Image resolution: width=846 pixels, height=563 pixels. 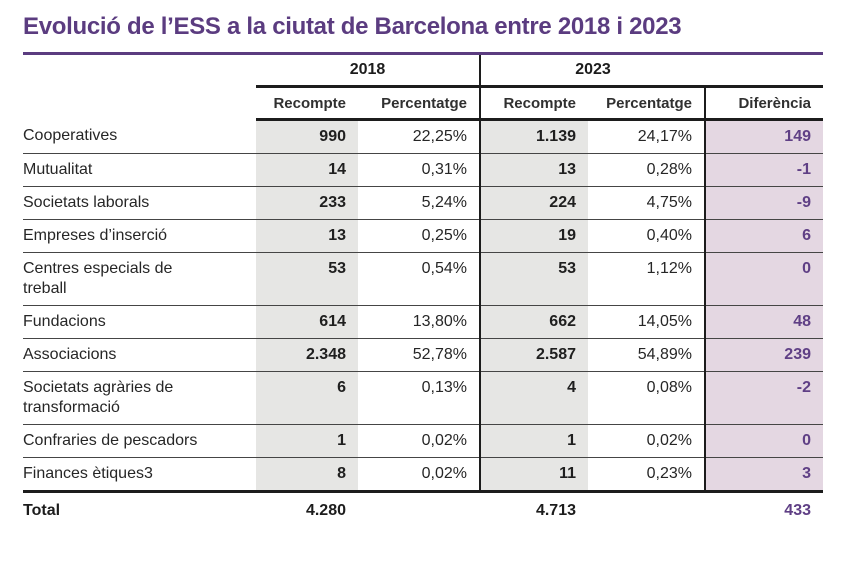 What do you see at coordinates (533, 236) in the screenshot?
I see `count-2023: 19` at bounding box center [533, 236].